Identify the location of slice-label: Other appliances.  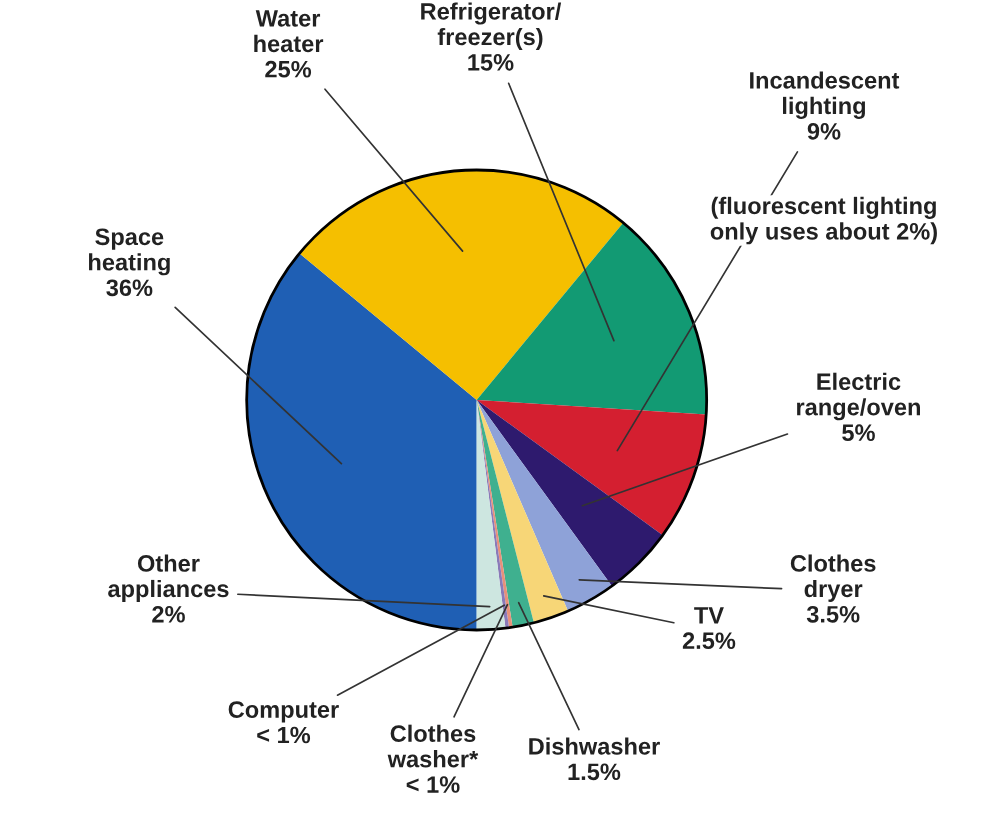
(168, 578).